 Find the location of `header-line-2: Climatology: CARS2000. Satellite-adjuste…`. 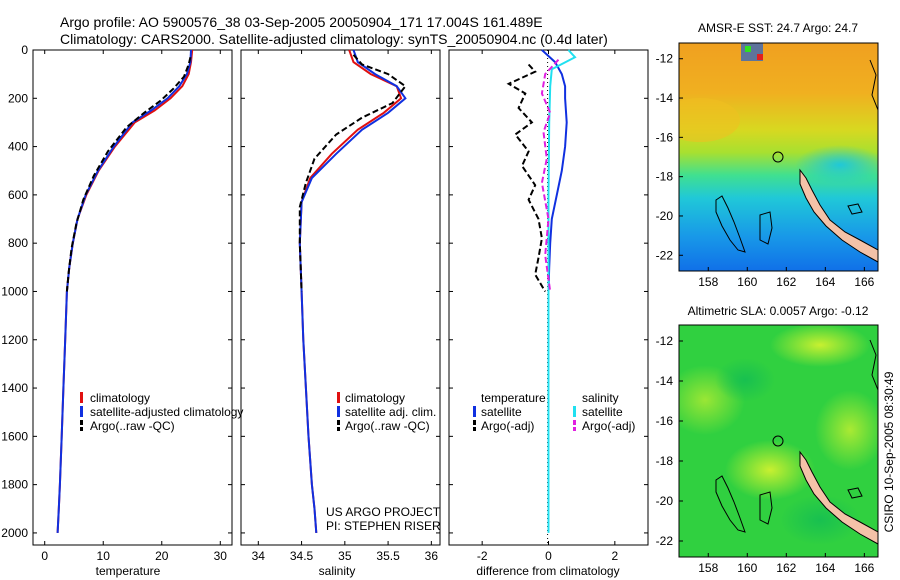

header-line-2: Climatology: CARS2000. Satellite-adjuste… is located at coordinates (334, 39).